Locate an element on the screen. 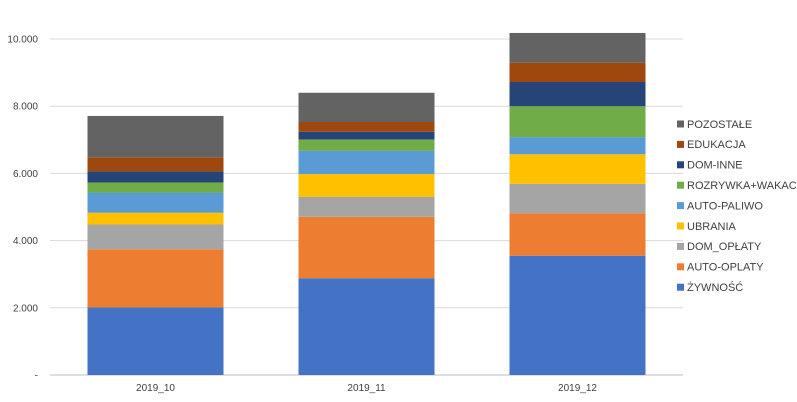 The image size is (797, 402). x-axis-labels: 2019_10 2019_11 2019_12 is located at coordinates (366, 388).